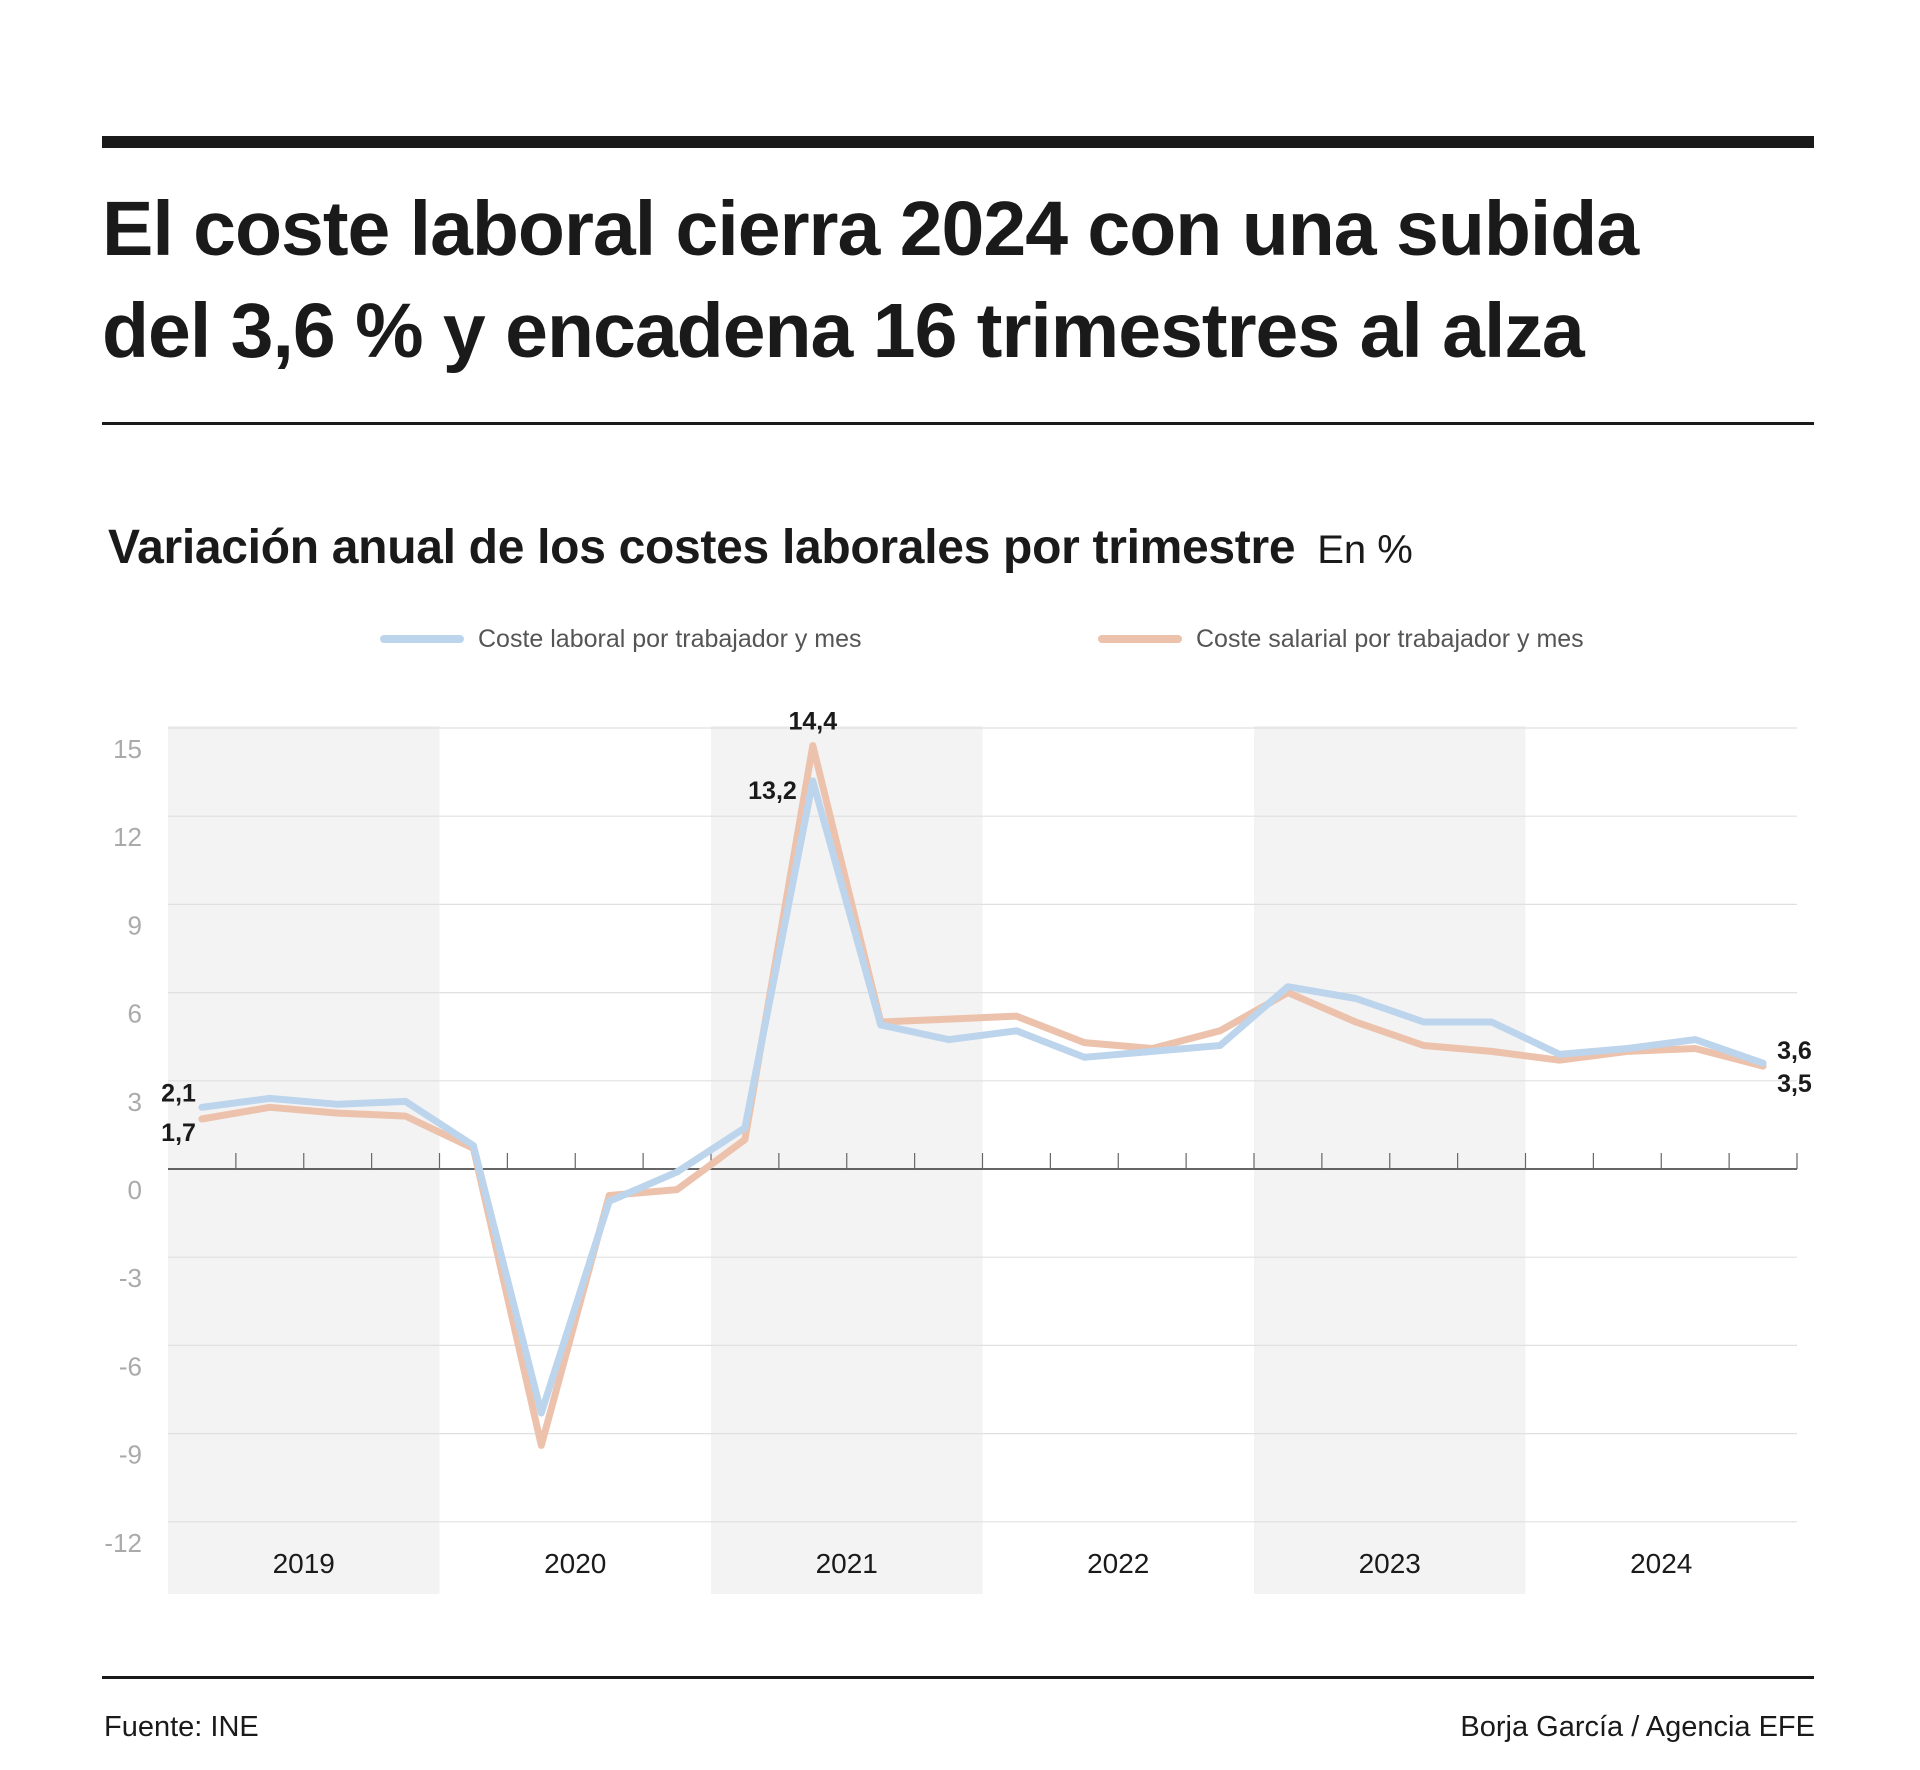  Describe the element at coordinates (1390, 638) in the screenshot. I see `legend-label-coste-salarial: Coste salarial por trabajador y mes` at that location.